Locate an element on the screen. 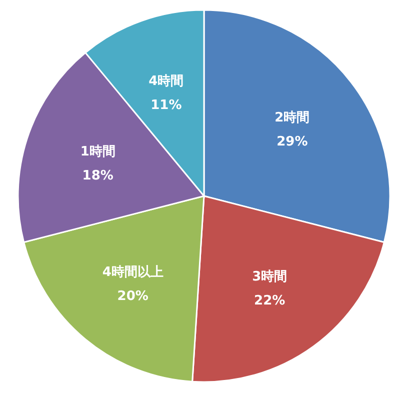 Image resolution: width=404 pixels, height=400 pixels. slice-label: 1時間 is located at coordinates (98, 152).